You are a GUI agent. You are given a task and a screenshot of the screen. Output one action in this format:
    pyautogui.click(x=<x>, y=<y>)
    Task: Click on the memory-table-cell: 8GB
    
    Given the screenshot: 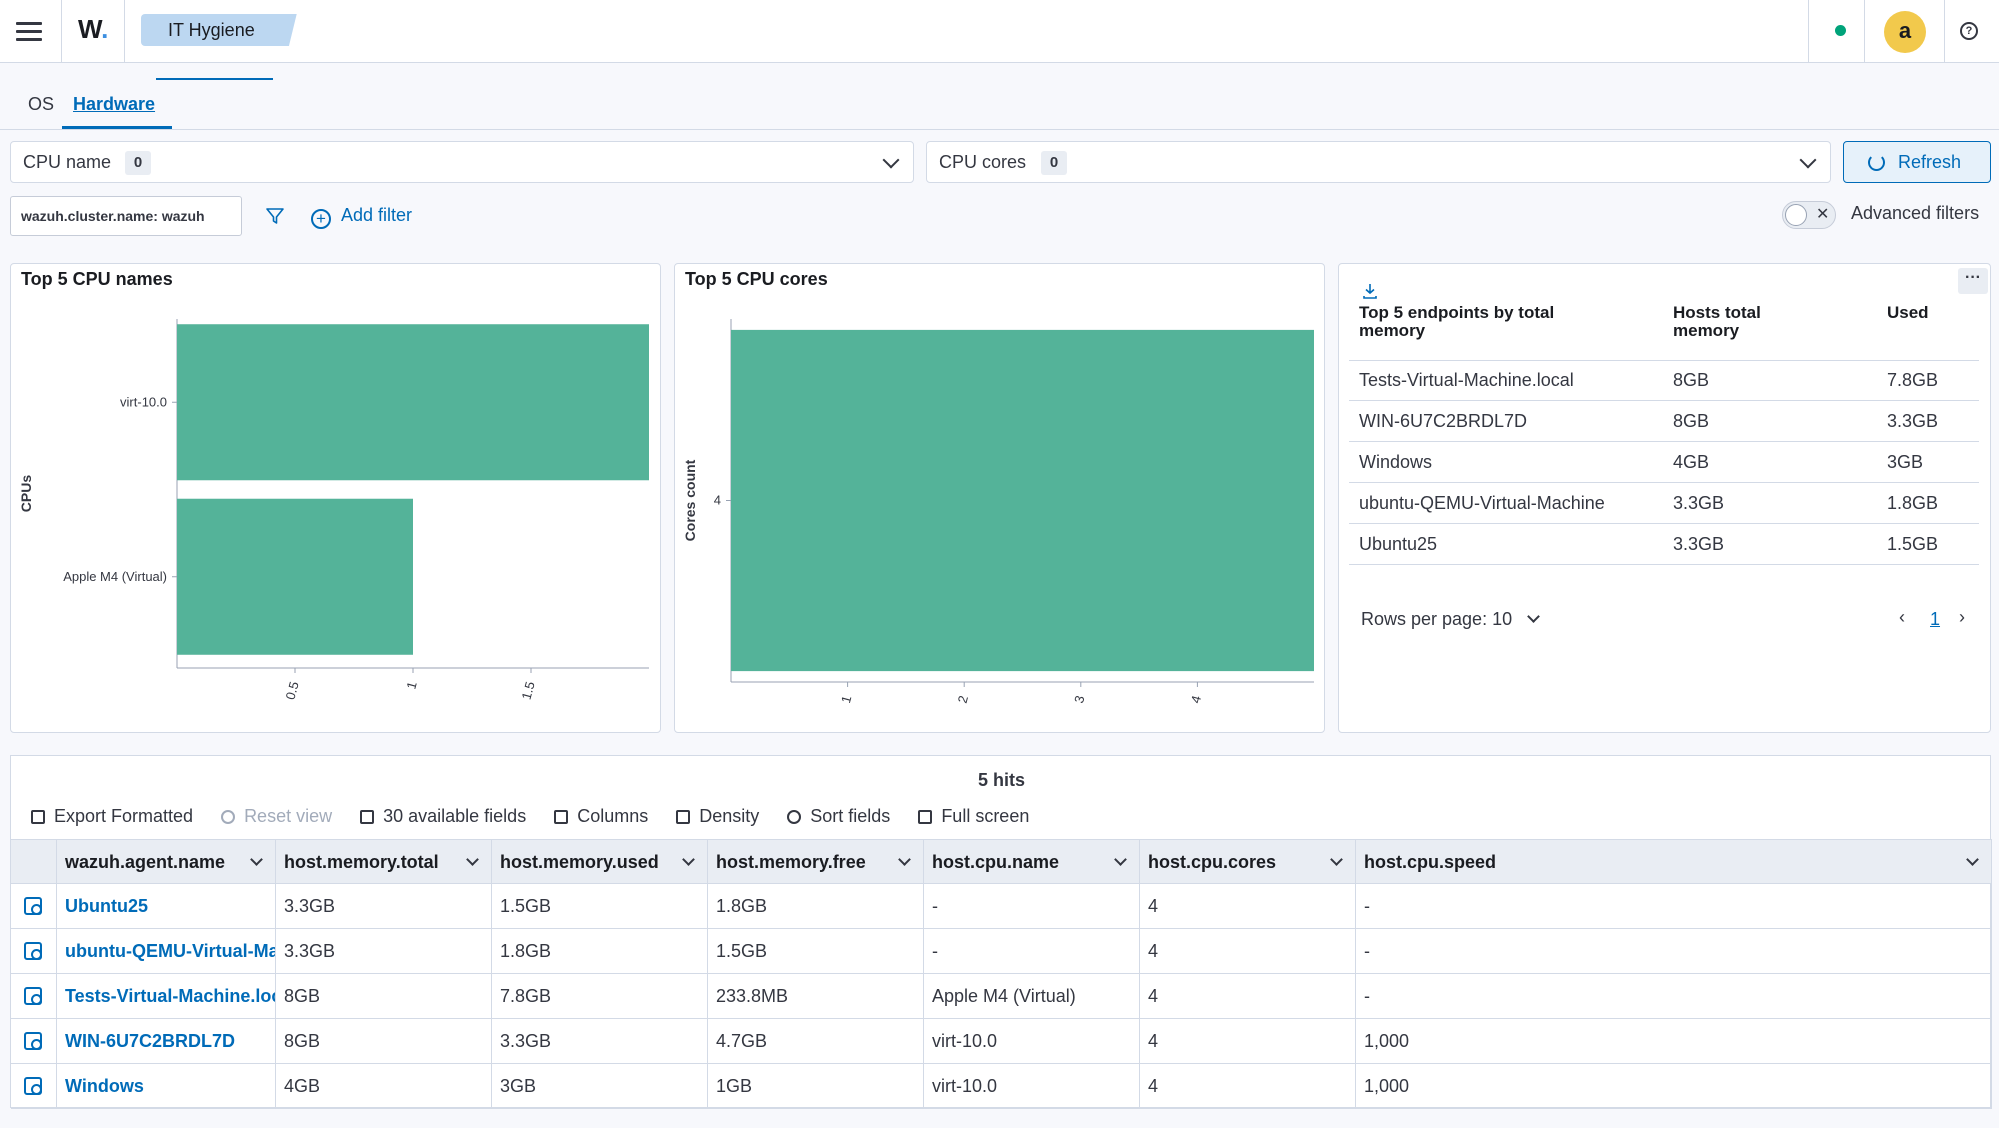 What is the action you would take?
    pyautogui.click(x=1691, y=421)
    